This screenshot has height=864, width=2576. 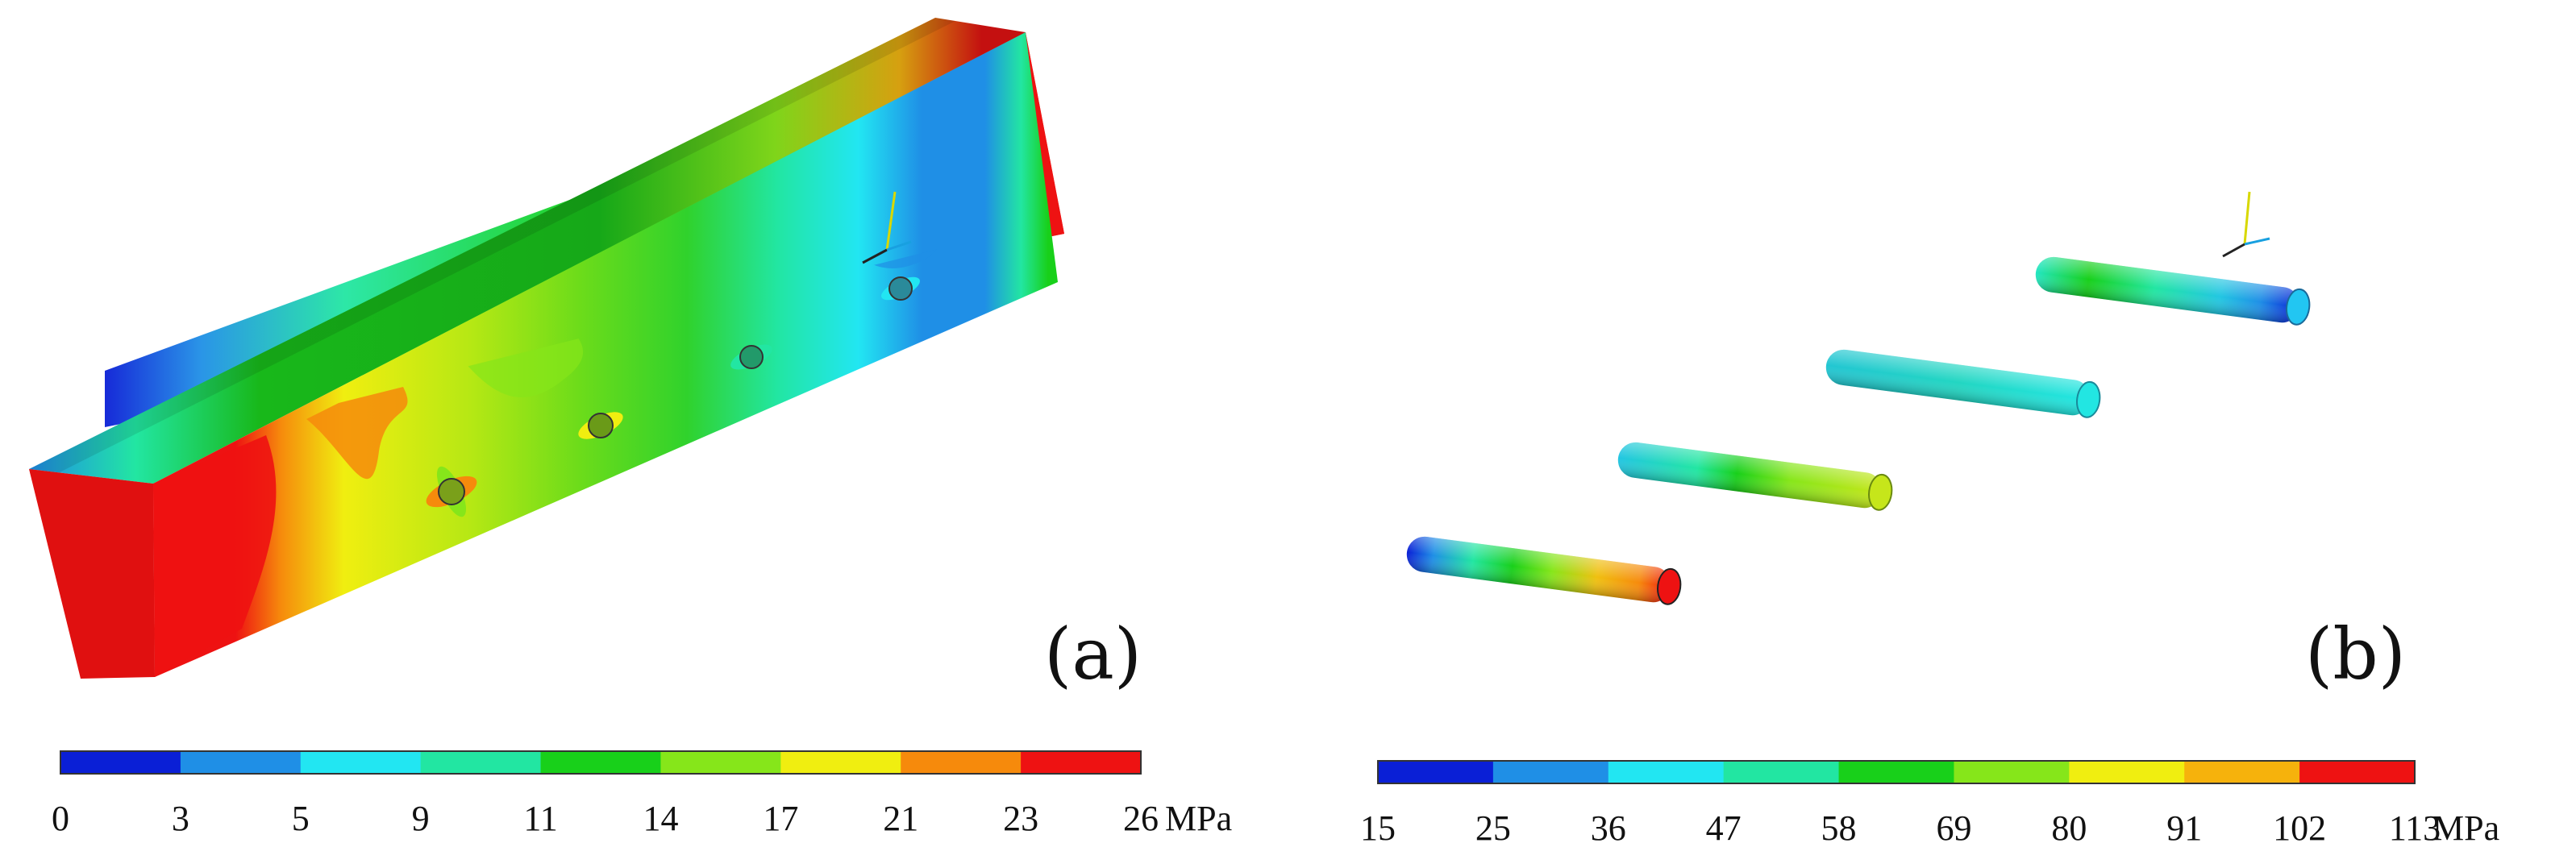 I want to click on colorbar-b-tick-label: 25, so click(x=1493, y=828).